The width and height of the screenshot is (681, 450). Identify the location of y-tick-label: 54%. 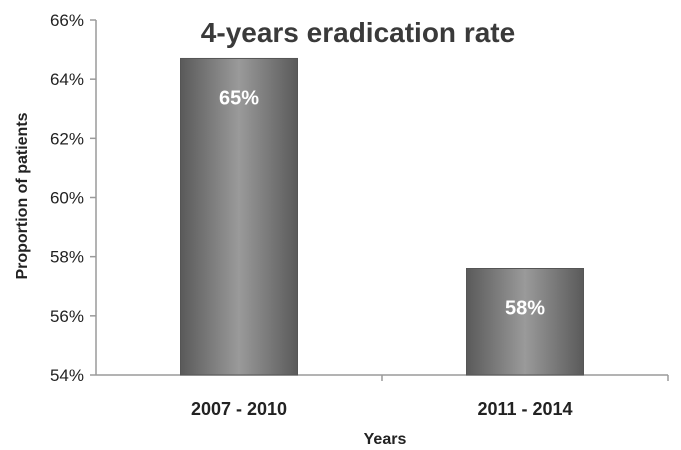
(67, 375).